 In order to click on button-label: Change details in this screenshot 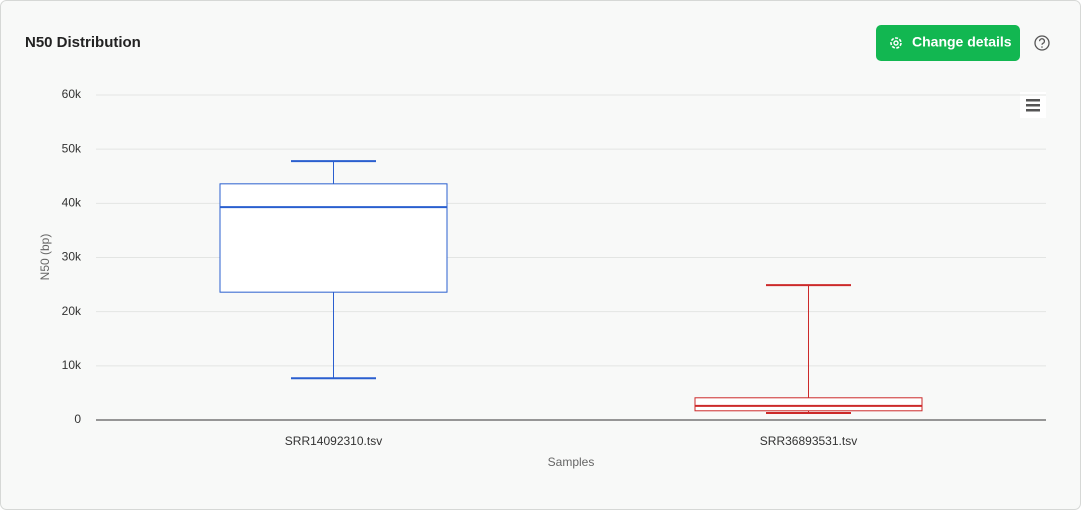, I will do `click(962, 42)`.